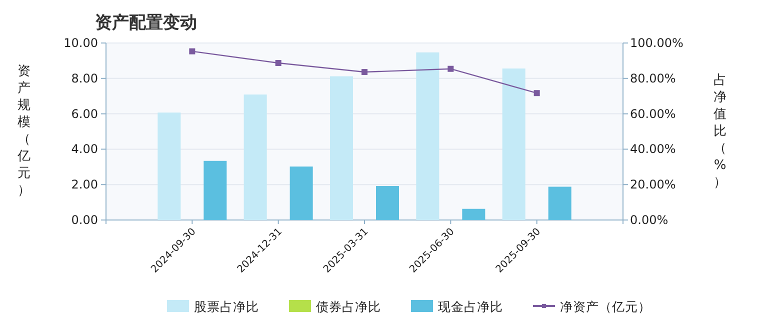 The height and width of the screenshot is (330, 760). What do you see at coordinates (81, 43) in the screenshot?
I see `y-tick-label: 10.00` at bounding box center [81, 43].